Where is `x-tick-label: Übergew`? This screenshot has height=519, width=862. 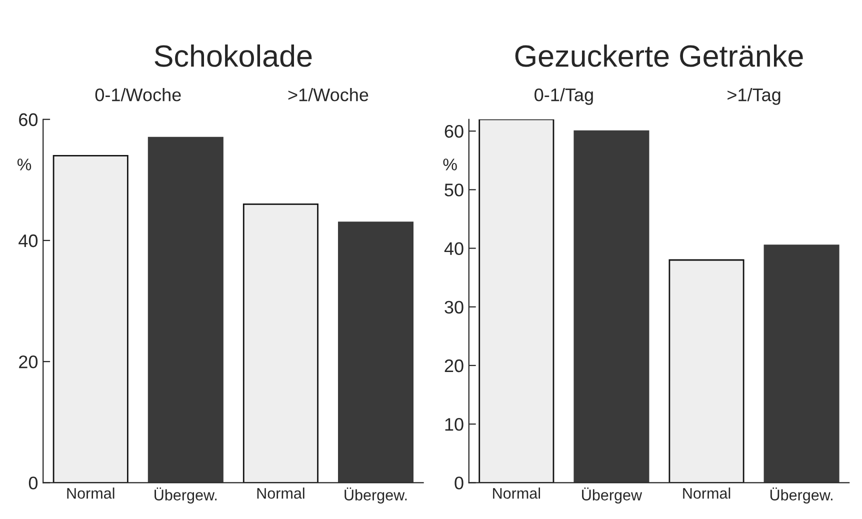
x-tick-label: Übergew is located at coordinates (612, 496).